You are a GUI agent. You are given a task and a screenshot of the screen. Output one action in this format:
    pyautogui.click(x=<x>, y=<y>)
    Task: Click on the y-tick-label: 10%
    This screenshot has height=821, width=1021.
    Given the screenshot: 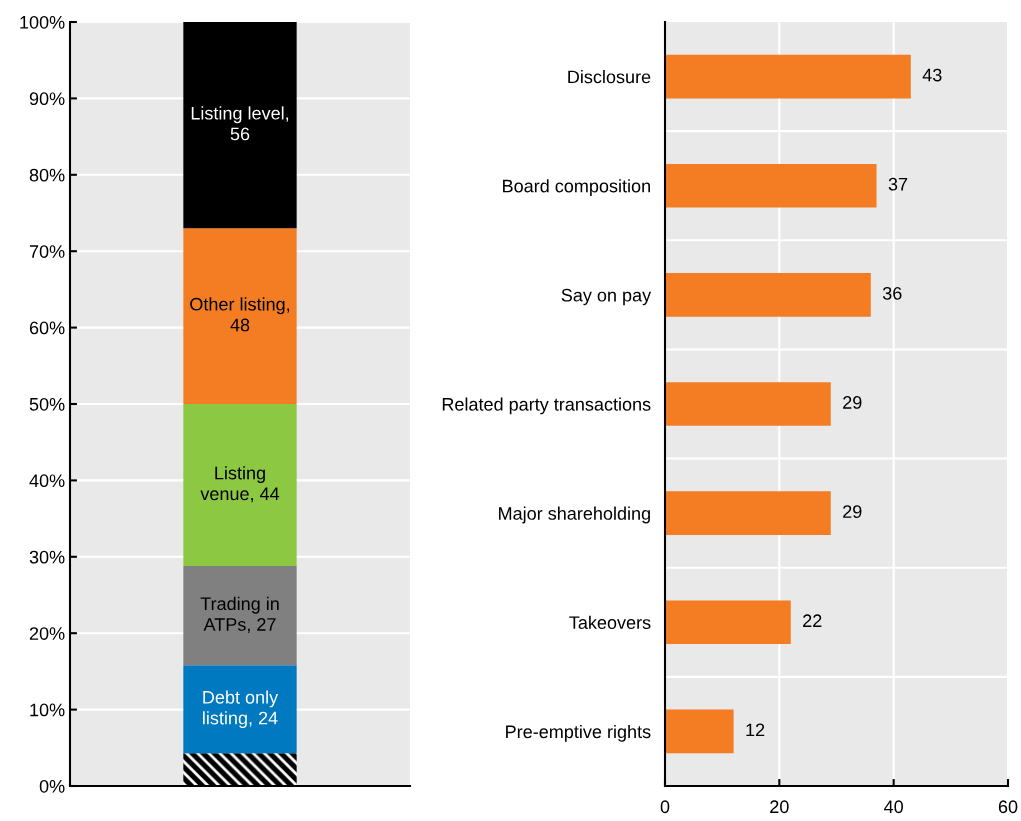 What is the action you would take?
    pyautogui.click(x=47, y=710)
    